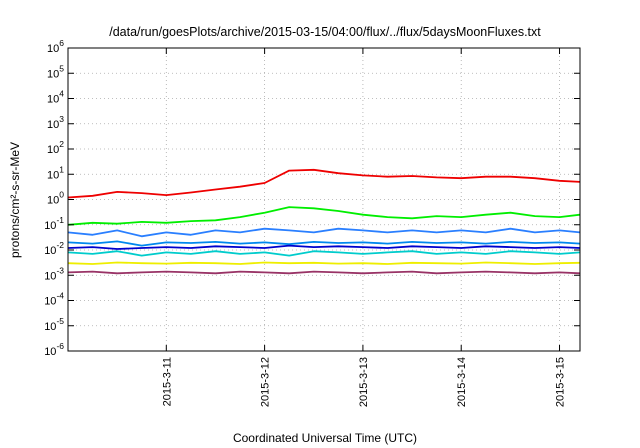 This screenshot has width=640, height=448. I want to click on x-tick-label: 2015-3-13, so click(364, 382).